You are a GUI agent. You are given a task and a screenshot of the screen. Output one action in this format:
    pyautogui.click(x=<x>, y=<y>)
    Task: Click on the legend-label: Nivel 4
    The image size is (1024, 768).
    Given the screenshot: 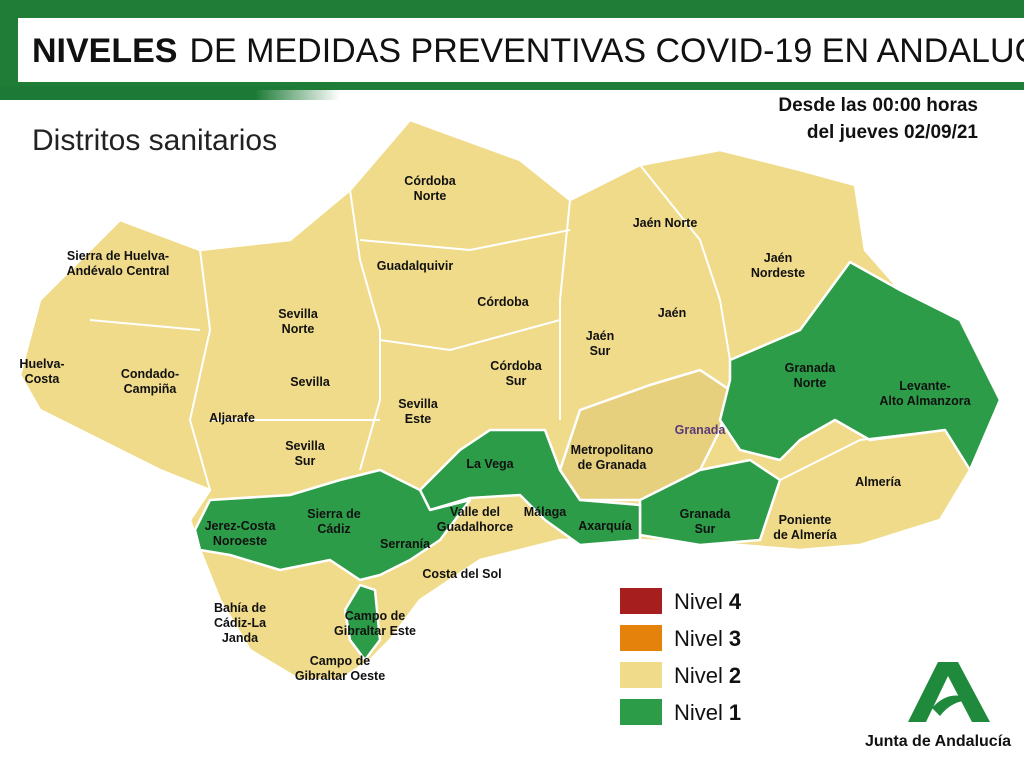 What is the action you would take?
    pyautogui.click(x=708, y=601)
    